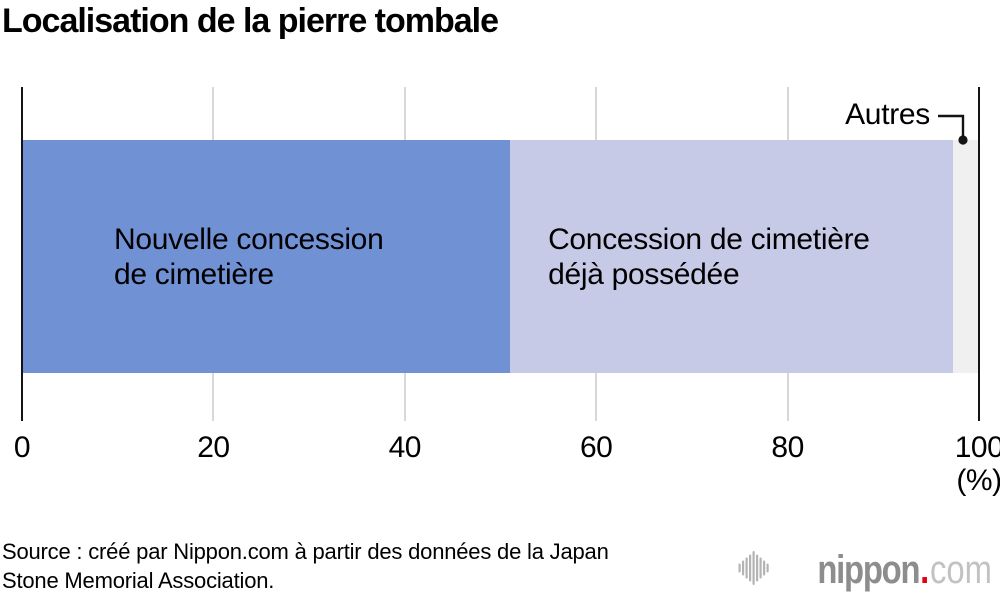 The image size is (1000, 598). I want to click on x-tick-label-80: 80, so click(787, 447).